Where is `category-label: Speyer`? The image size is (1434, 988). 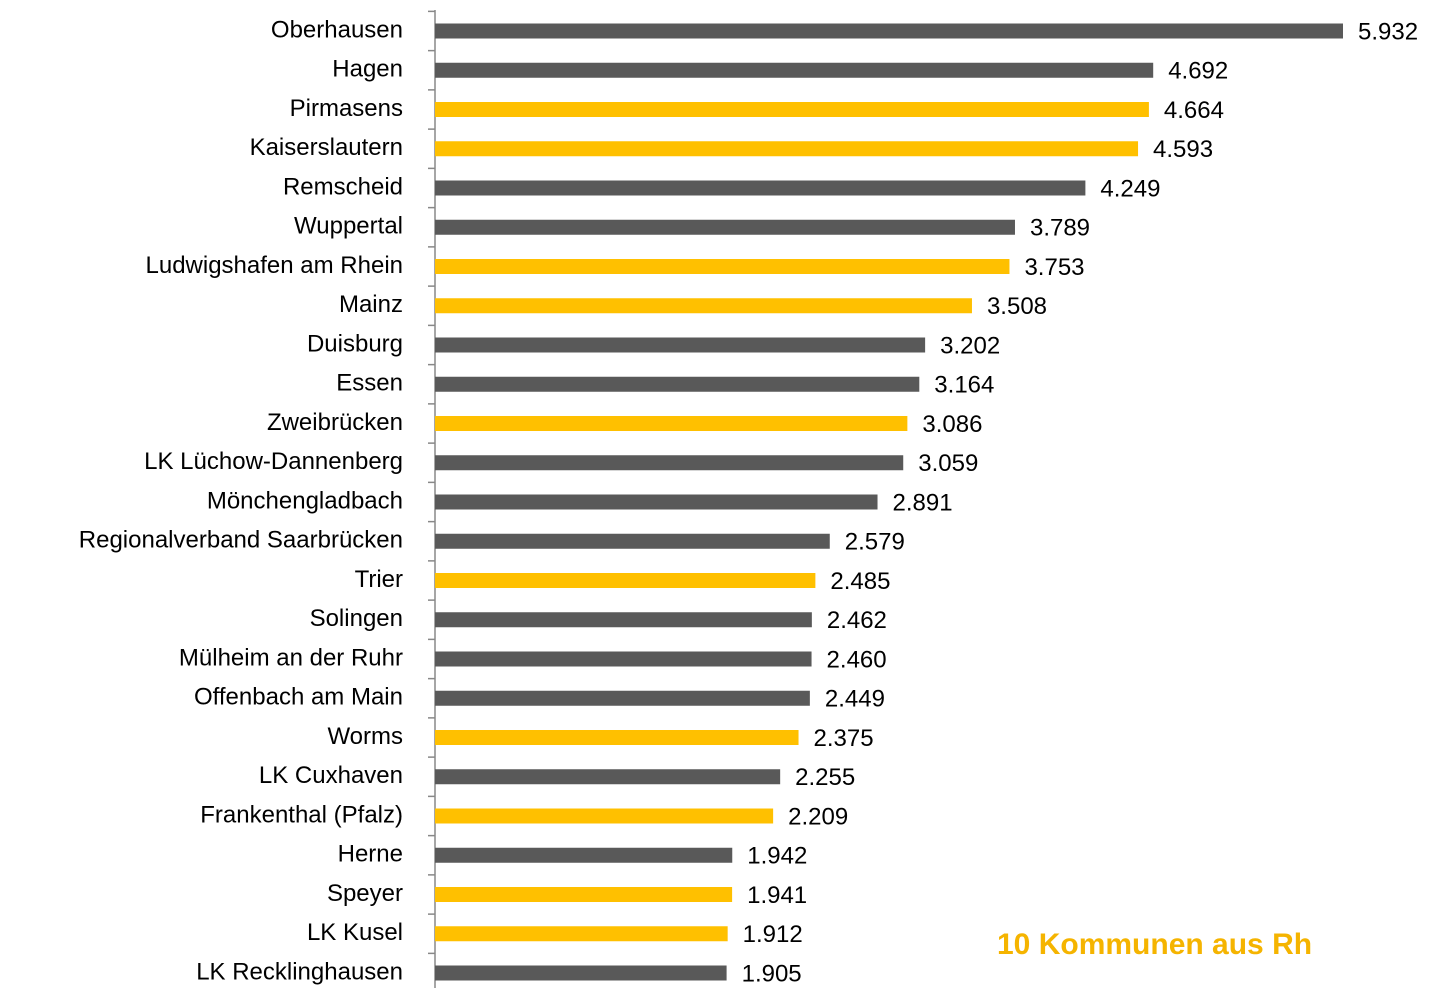
category-label: Speyer is located at coordinates (365, 893).